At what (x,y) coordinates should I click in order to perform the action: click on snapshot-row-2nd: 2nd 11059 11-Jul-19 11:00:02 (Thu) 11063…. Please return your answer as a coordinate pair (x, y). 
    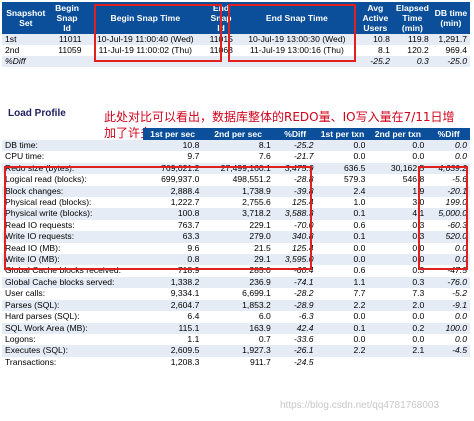
    Looking at the image, I should click on (236, 50).